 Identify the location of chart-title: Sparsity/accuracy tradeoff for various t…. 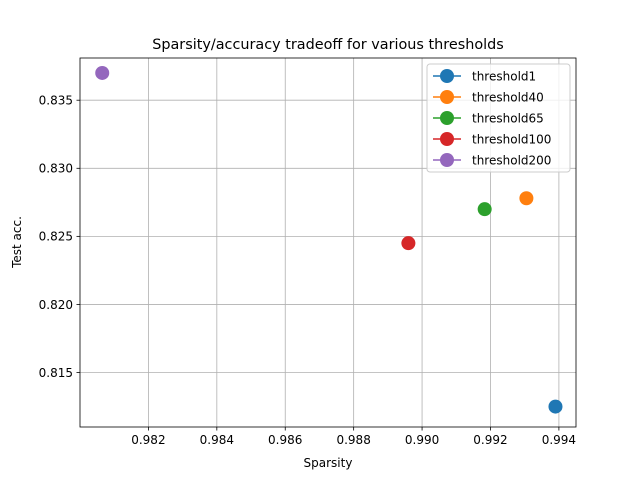
(328, 45).